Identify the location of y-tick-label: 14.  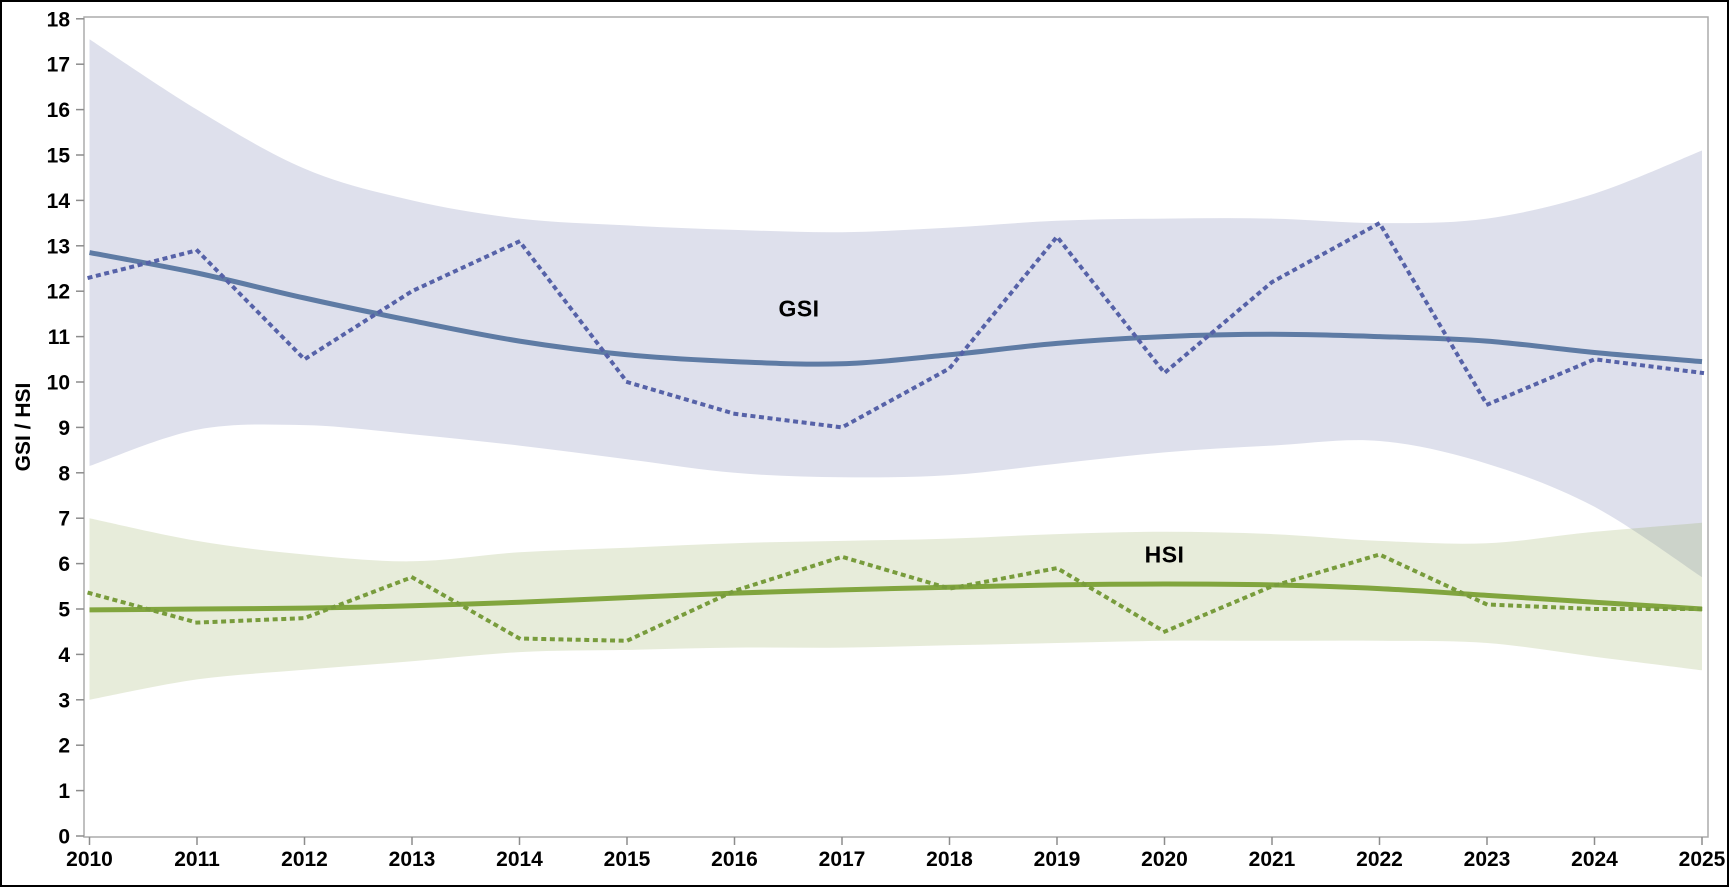
(59, 201).